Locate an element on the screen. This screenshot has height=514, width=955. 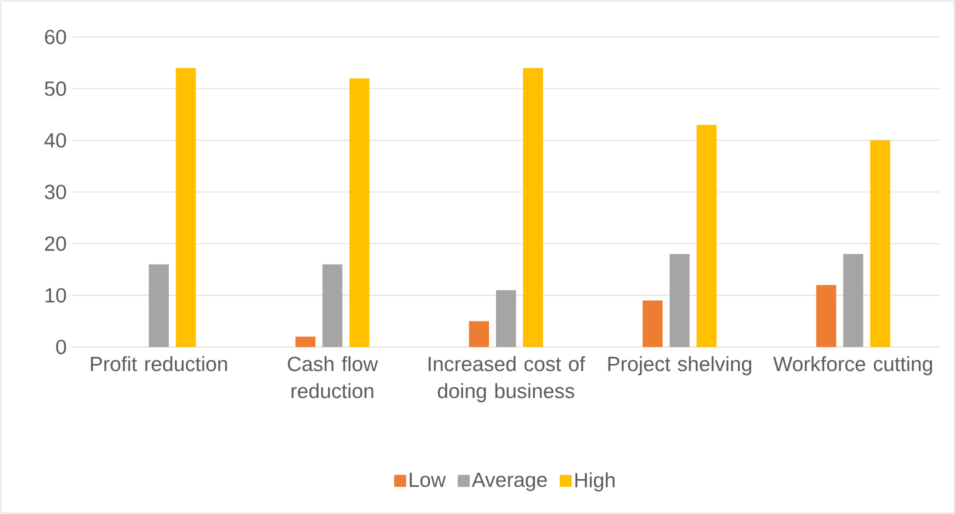
x-tick-label: Project shelving is located at coordinates (680, 366).